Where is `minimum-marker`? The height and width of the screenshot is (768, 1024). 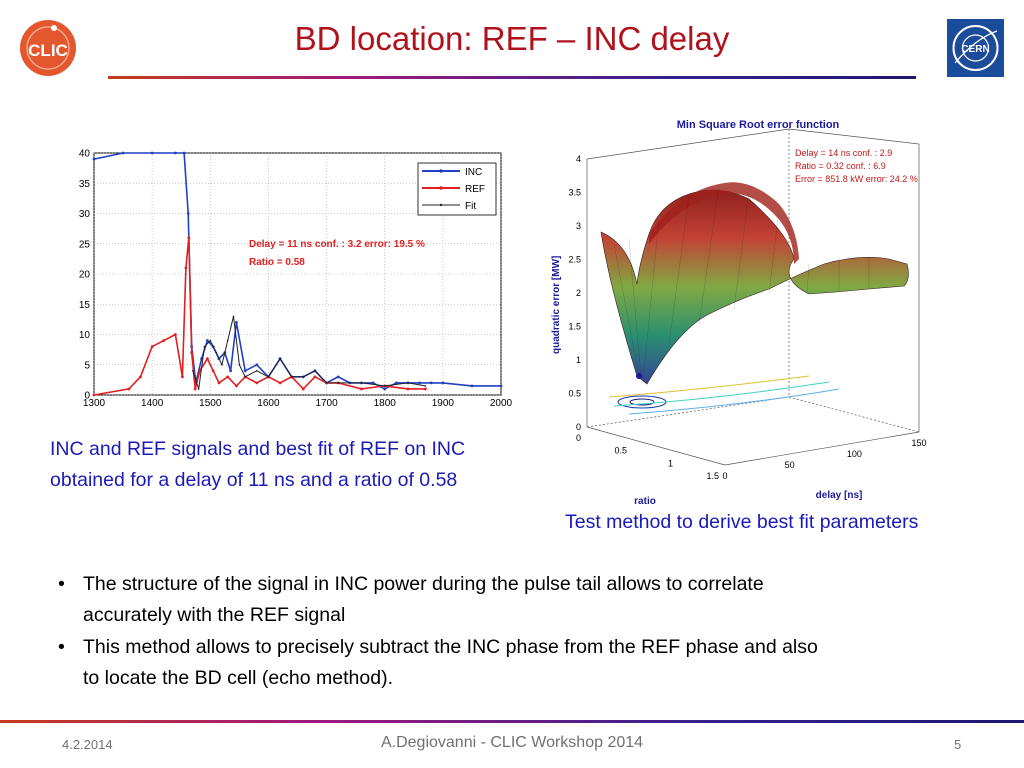 minimum-marker is located at coordinates (639, 376).